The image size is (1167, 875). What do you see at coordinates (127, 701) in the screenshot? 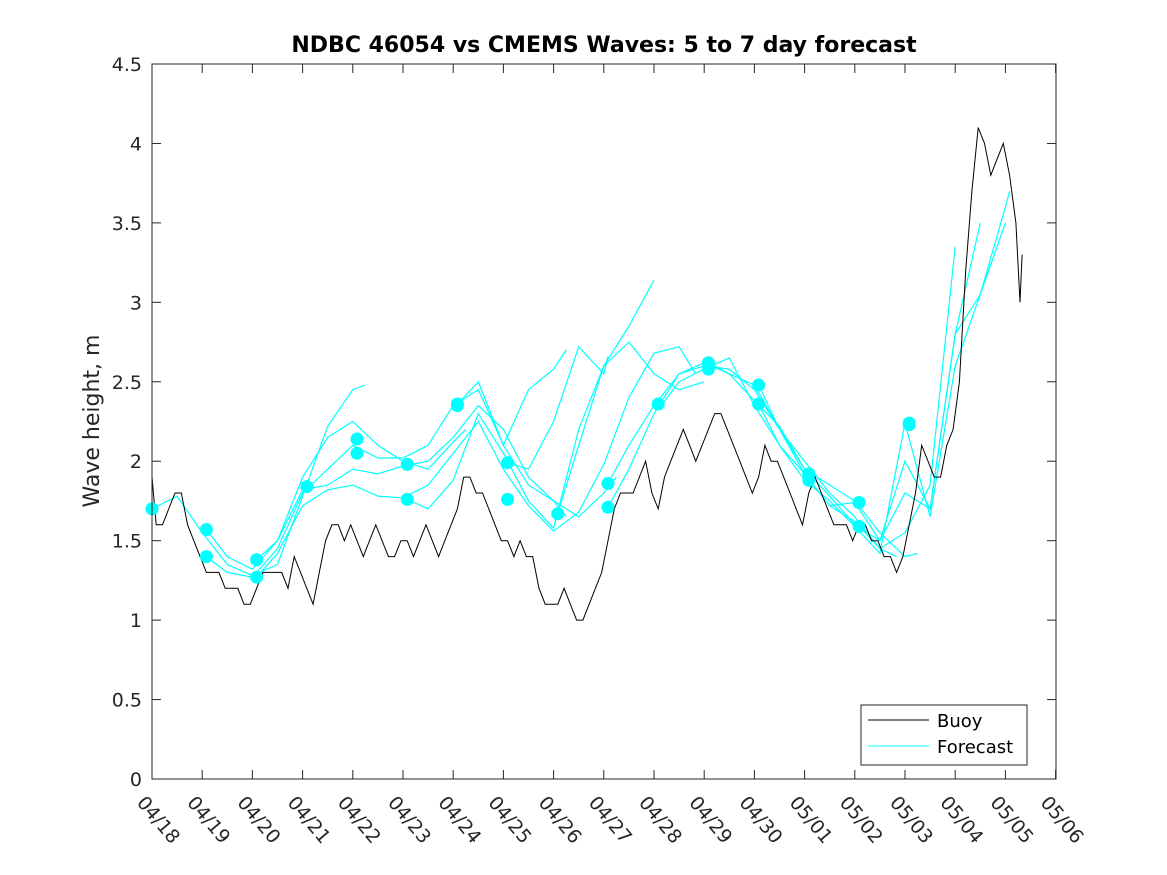
I see `y-tick-label: 0.5` at bounding box center [127, 701].